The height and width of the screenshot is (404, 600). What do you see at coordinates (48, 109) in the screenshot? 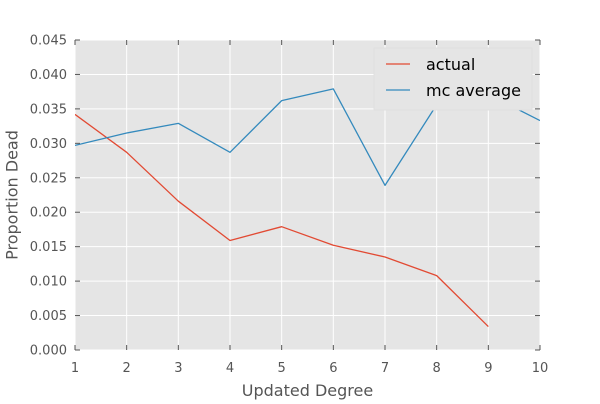
I see `y-tick-label: 0.035` at bounding box center [48, 109].